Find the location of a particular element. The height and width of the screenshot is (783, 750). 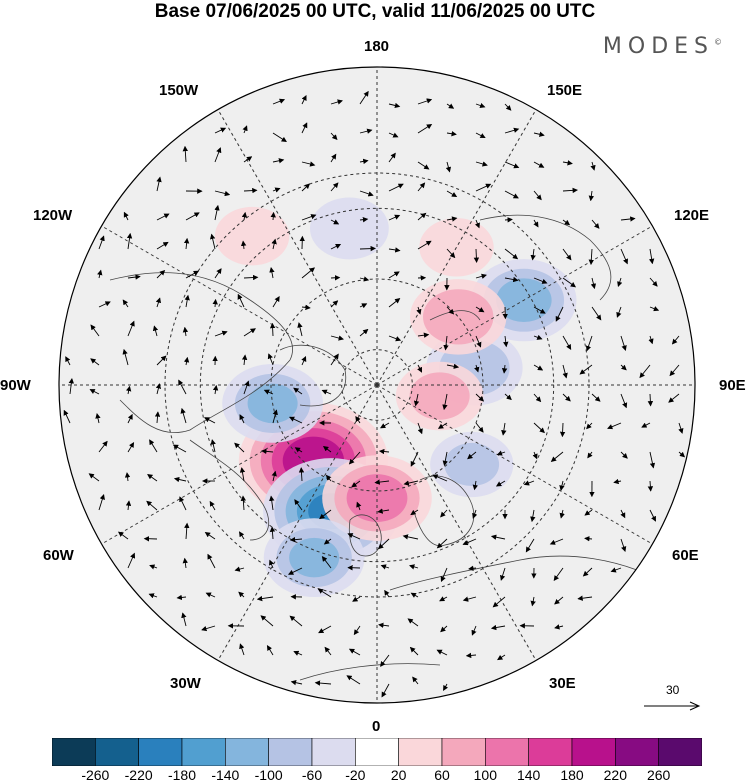

lon-label-0: 0 is located at coordinates (376, 726).